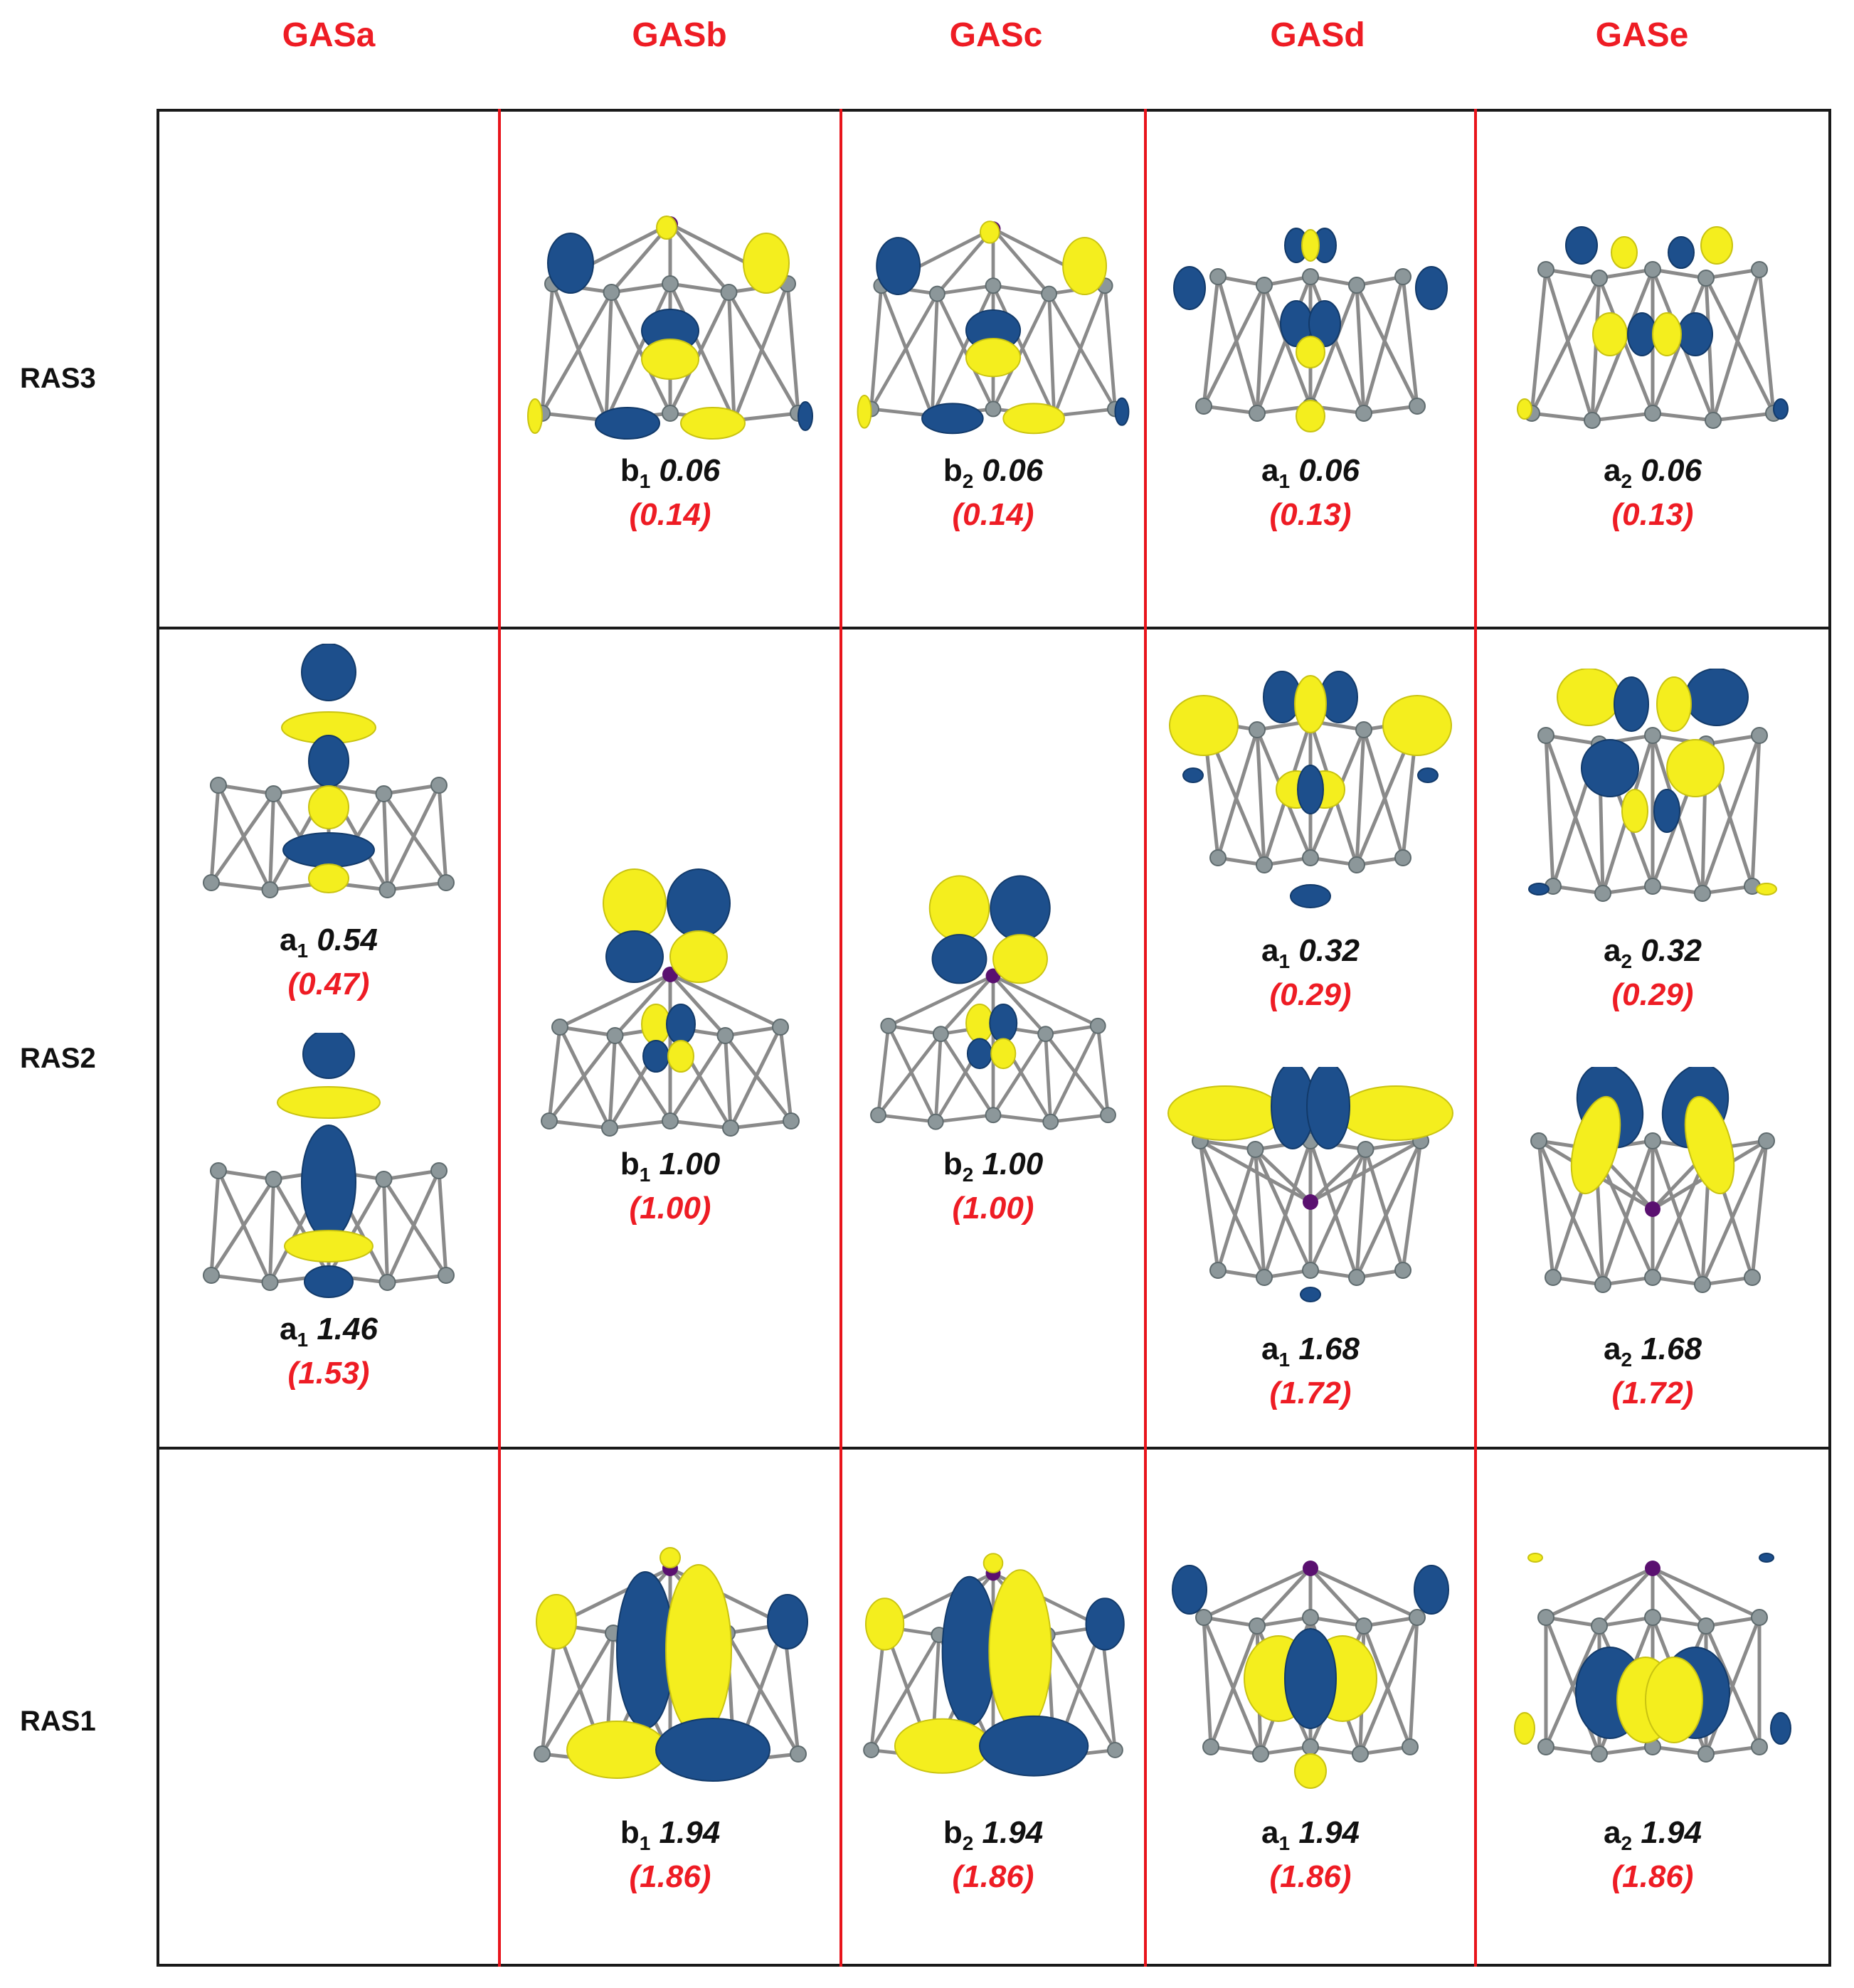 Image resolution: width=1854 pixels, height=1988 pixels. Describe the element at coordinates (1652, 841) in the screenshot. I see `orbital-cell-ras2-gase-upper: a2 0.32 (0.29)` at that location.